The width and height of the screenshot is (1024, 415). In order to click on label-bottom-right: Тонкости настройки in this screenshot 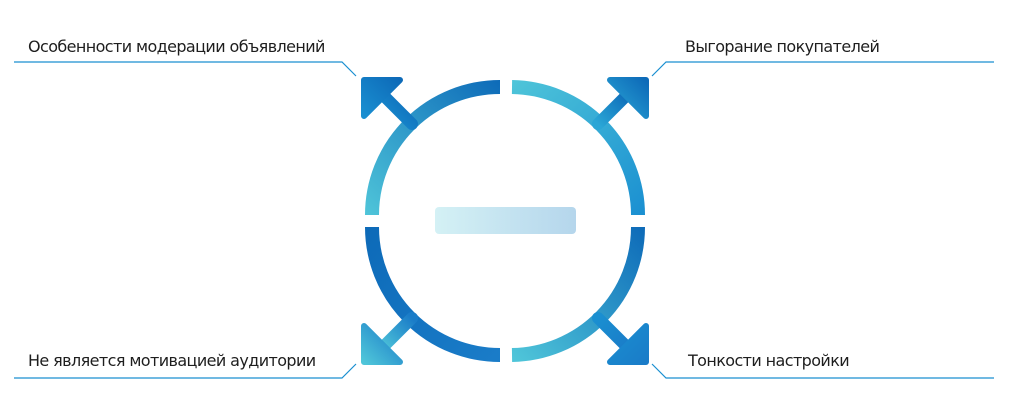, I will do `click(769, 360)`.